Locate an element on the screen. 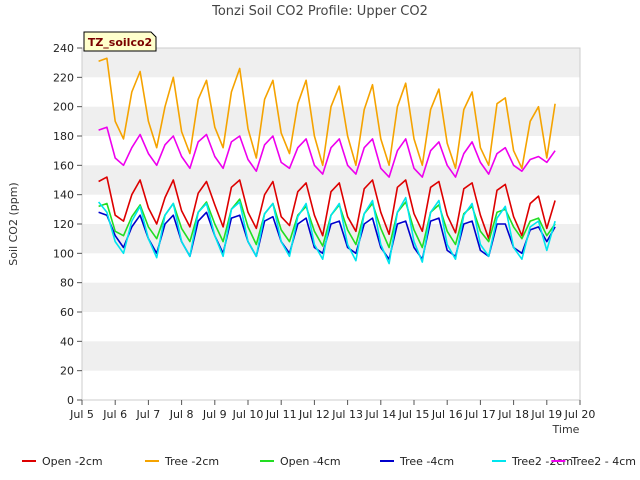 This screenshot has height=480, width=640. x-tick-label: Jul 13 is located at coordinates (347, 414).